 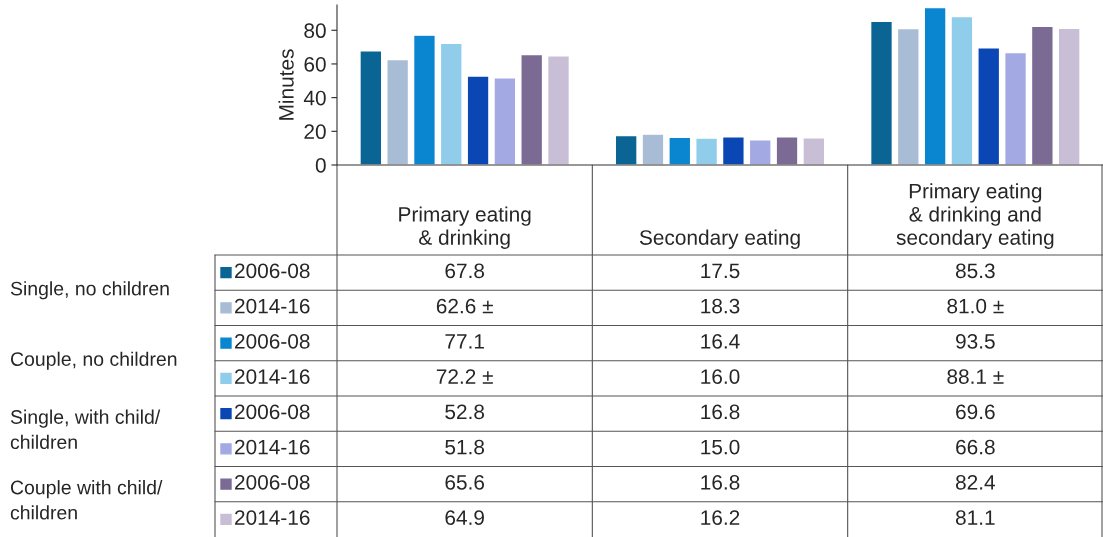 What do you see at coordinates (720, 306) in the screenshot?
I see `data-label: 18.3` at bounding box center [720, 306].